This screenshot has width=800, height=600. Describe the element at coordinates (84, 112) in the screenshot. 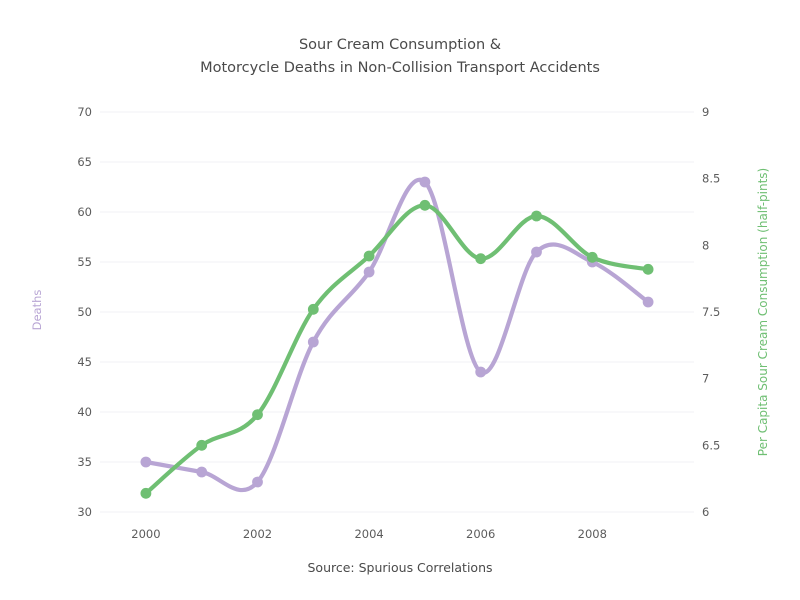

I see `left-axis-tick-label: 70` at that location.